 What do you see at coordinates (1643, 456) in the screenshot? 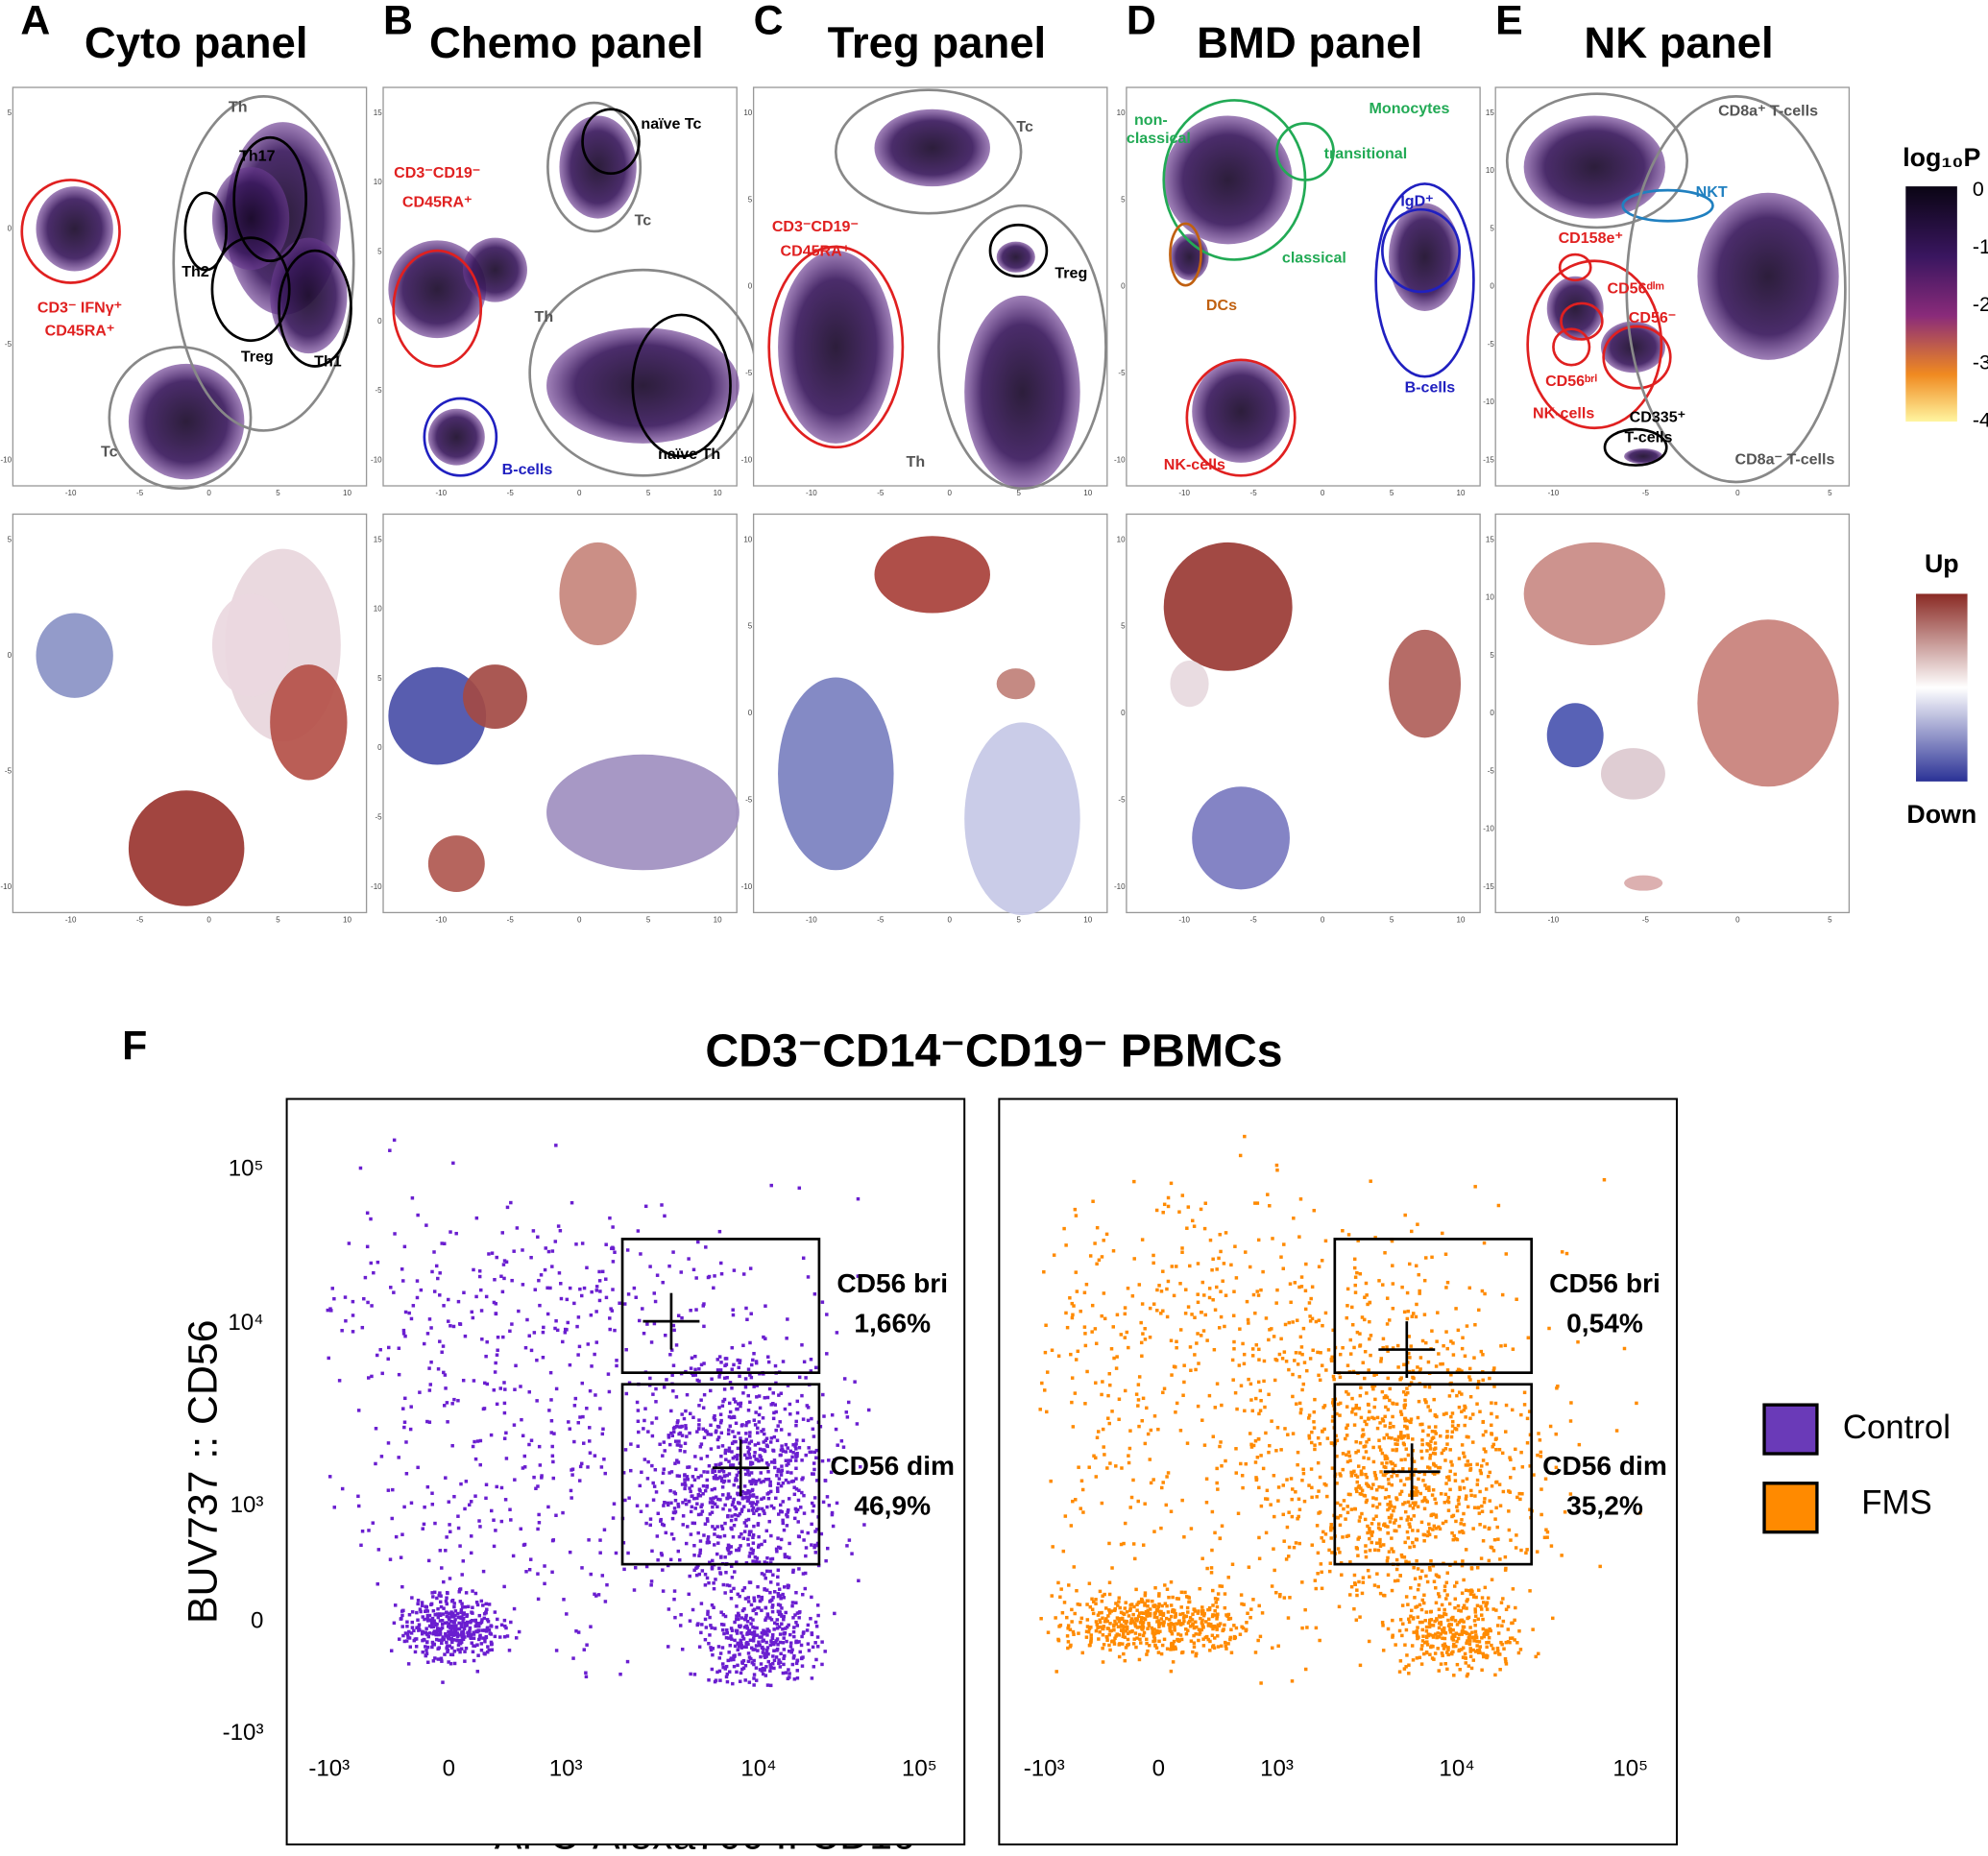
I see `p-value-cluster` at bounding box center [1643, 456].